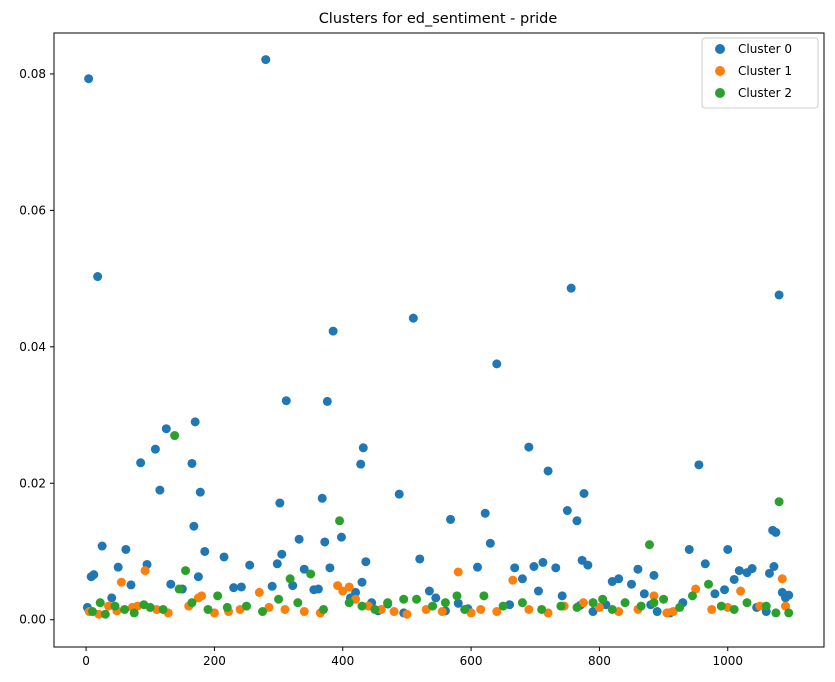  Describe the element at coordinates (765, 49) in the screenshot. I see `legend-label-cluster-0: Cluster 0` at that location.